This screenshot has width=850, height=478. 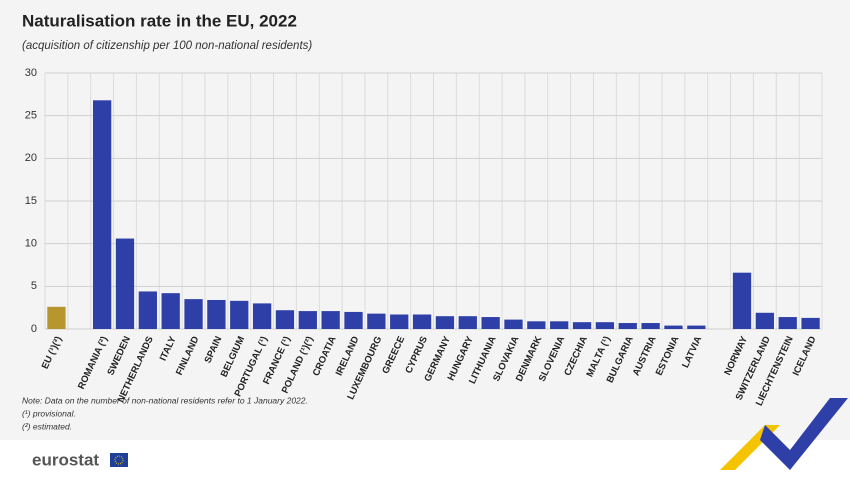 I want to click on decoration, so click(x=804, y=434).